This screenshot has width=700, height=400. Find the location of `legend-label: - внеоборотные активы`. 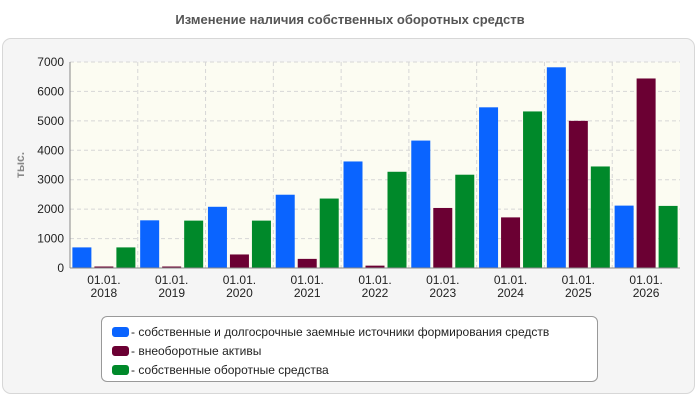

legend-label: - внеоборотные активы is located at coordinates (196, 350).